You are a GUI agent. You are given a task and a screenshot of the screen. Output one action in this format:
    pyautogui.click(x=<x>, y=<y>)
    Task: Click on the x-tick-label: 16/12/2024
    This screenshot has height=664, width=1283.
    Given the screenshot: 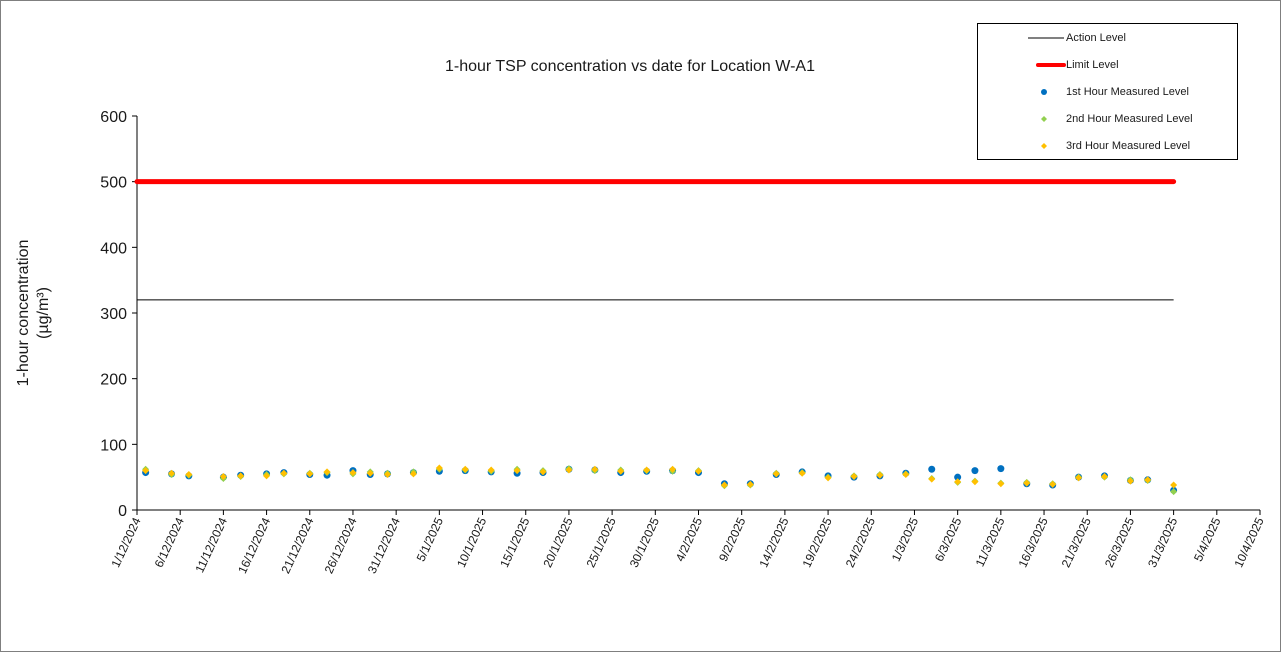 What is the action you would take?
    pyautogui.click(x=254, y=545)
    